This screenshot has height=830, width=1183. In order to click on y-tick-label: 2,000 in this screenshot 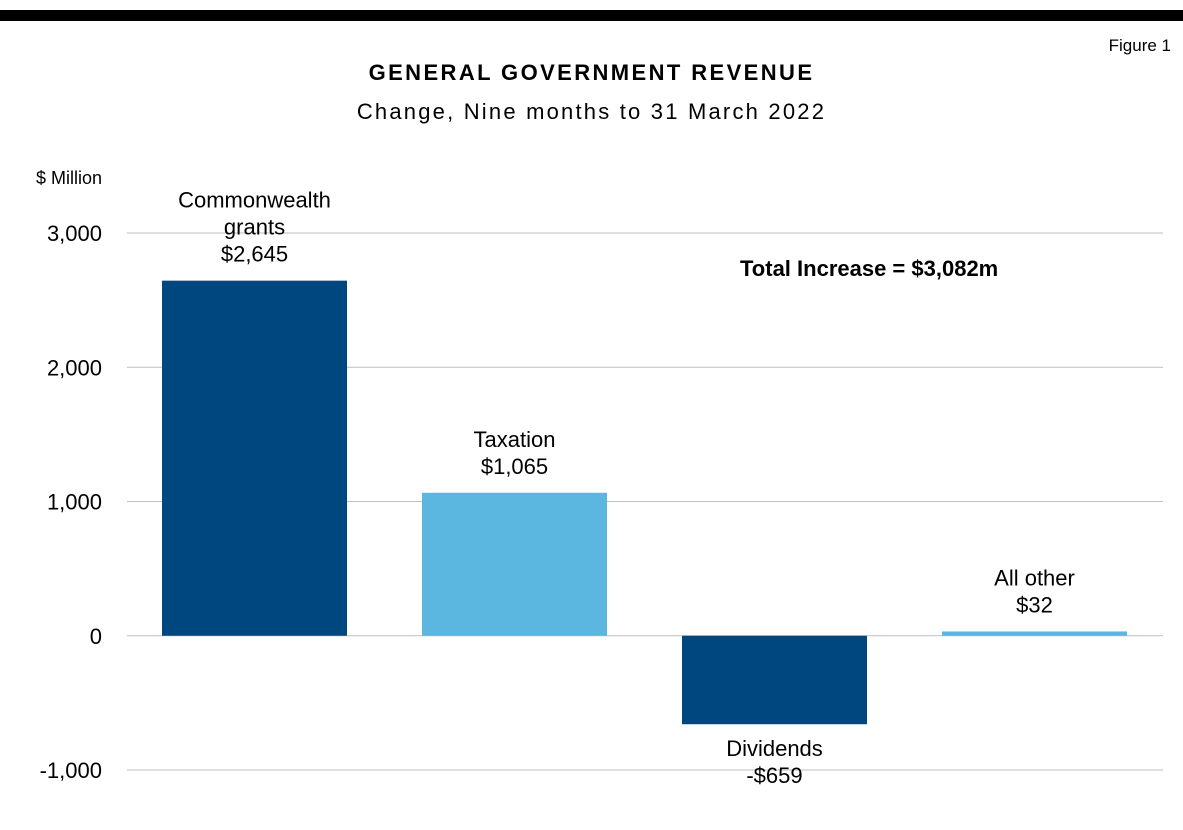, I will do `click(74, 367)`.